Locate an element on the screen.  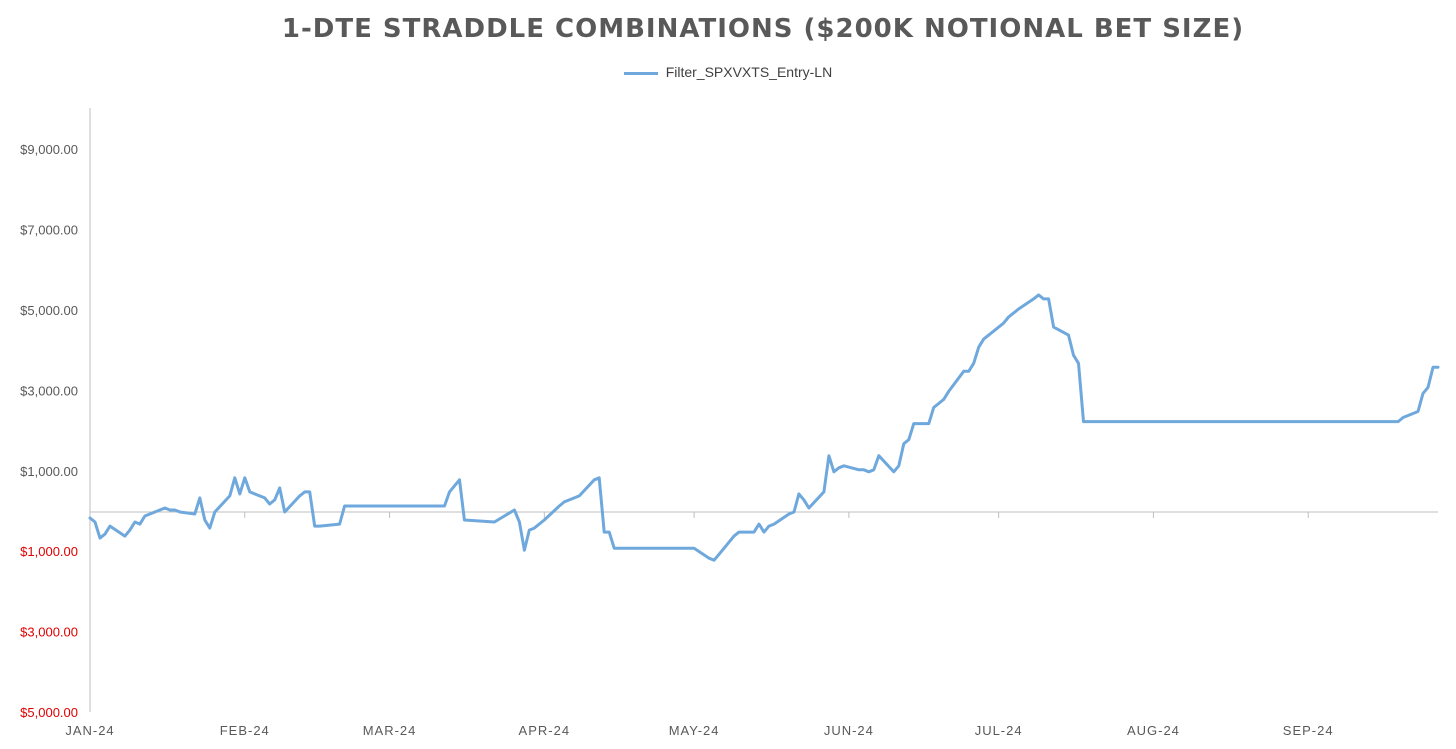
y-tick-label: $9,000.00 is located at coordinates (49, 149).